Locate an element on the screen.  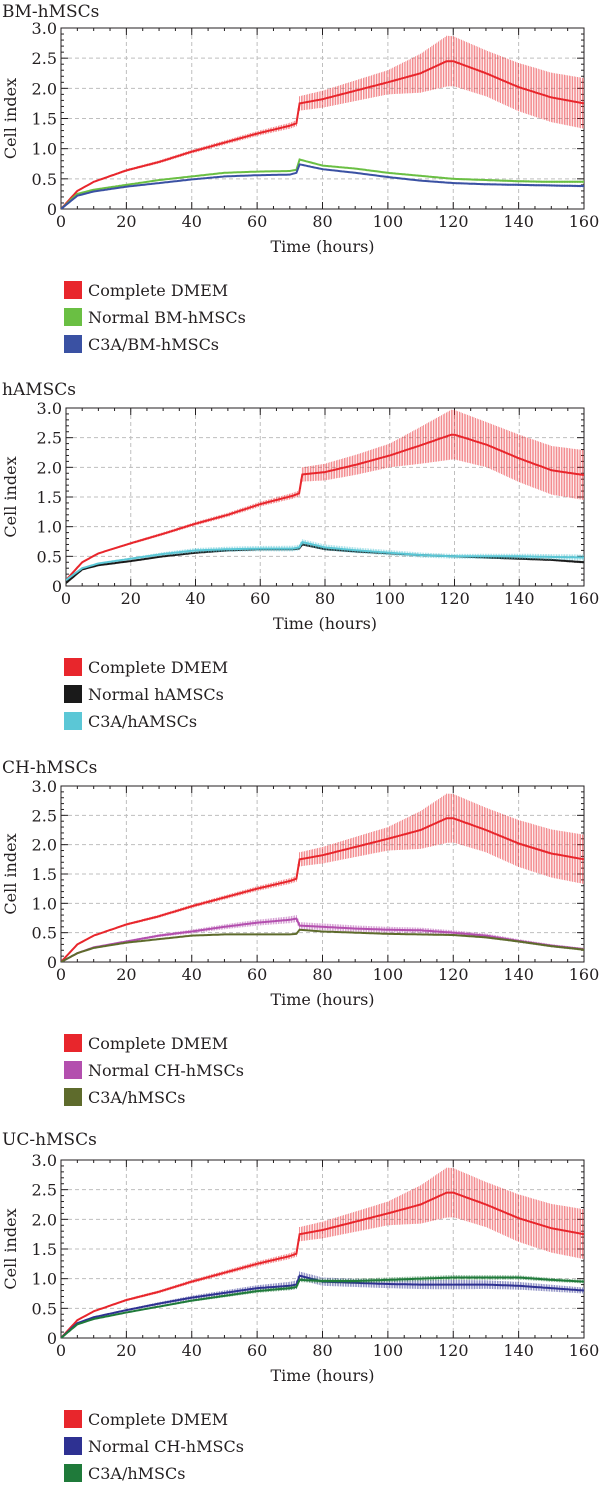
legend-label: Normal BM-hMSCs is located at coordinates (167, 317).